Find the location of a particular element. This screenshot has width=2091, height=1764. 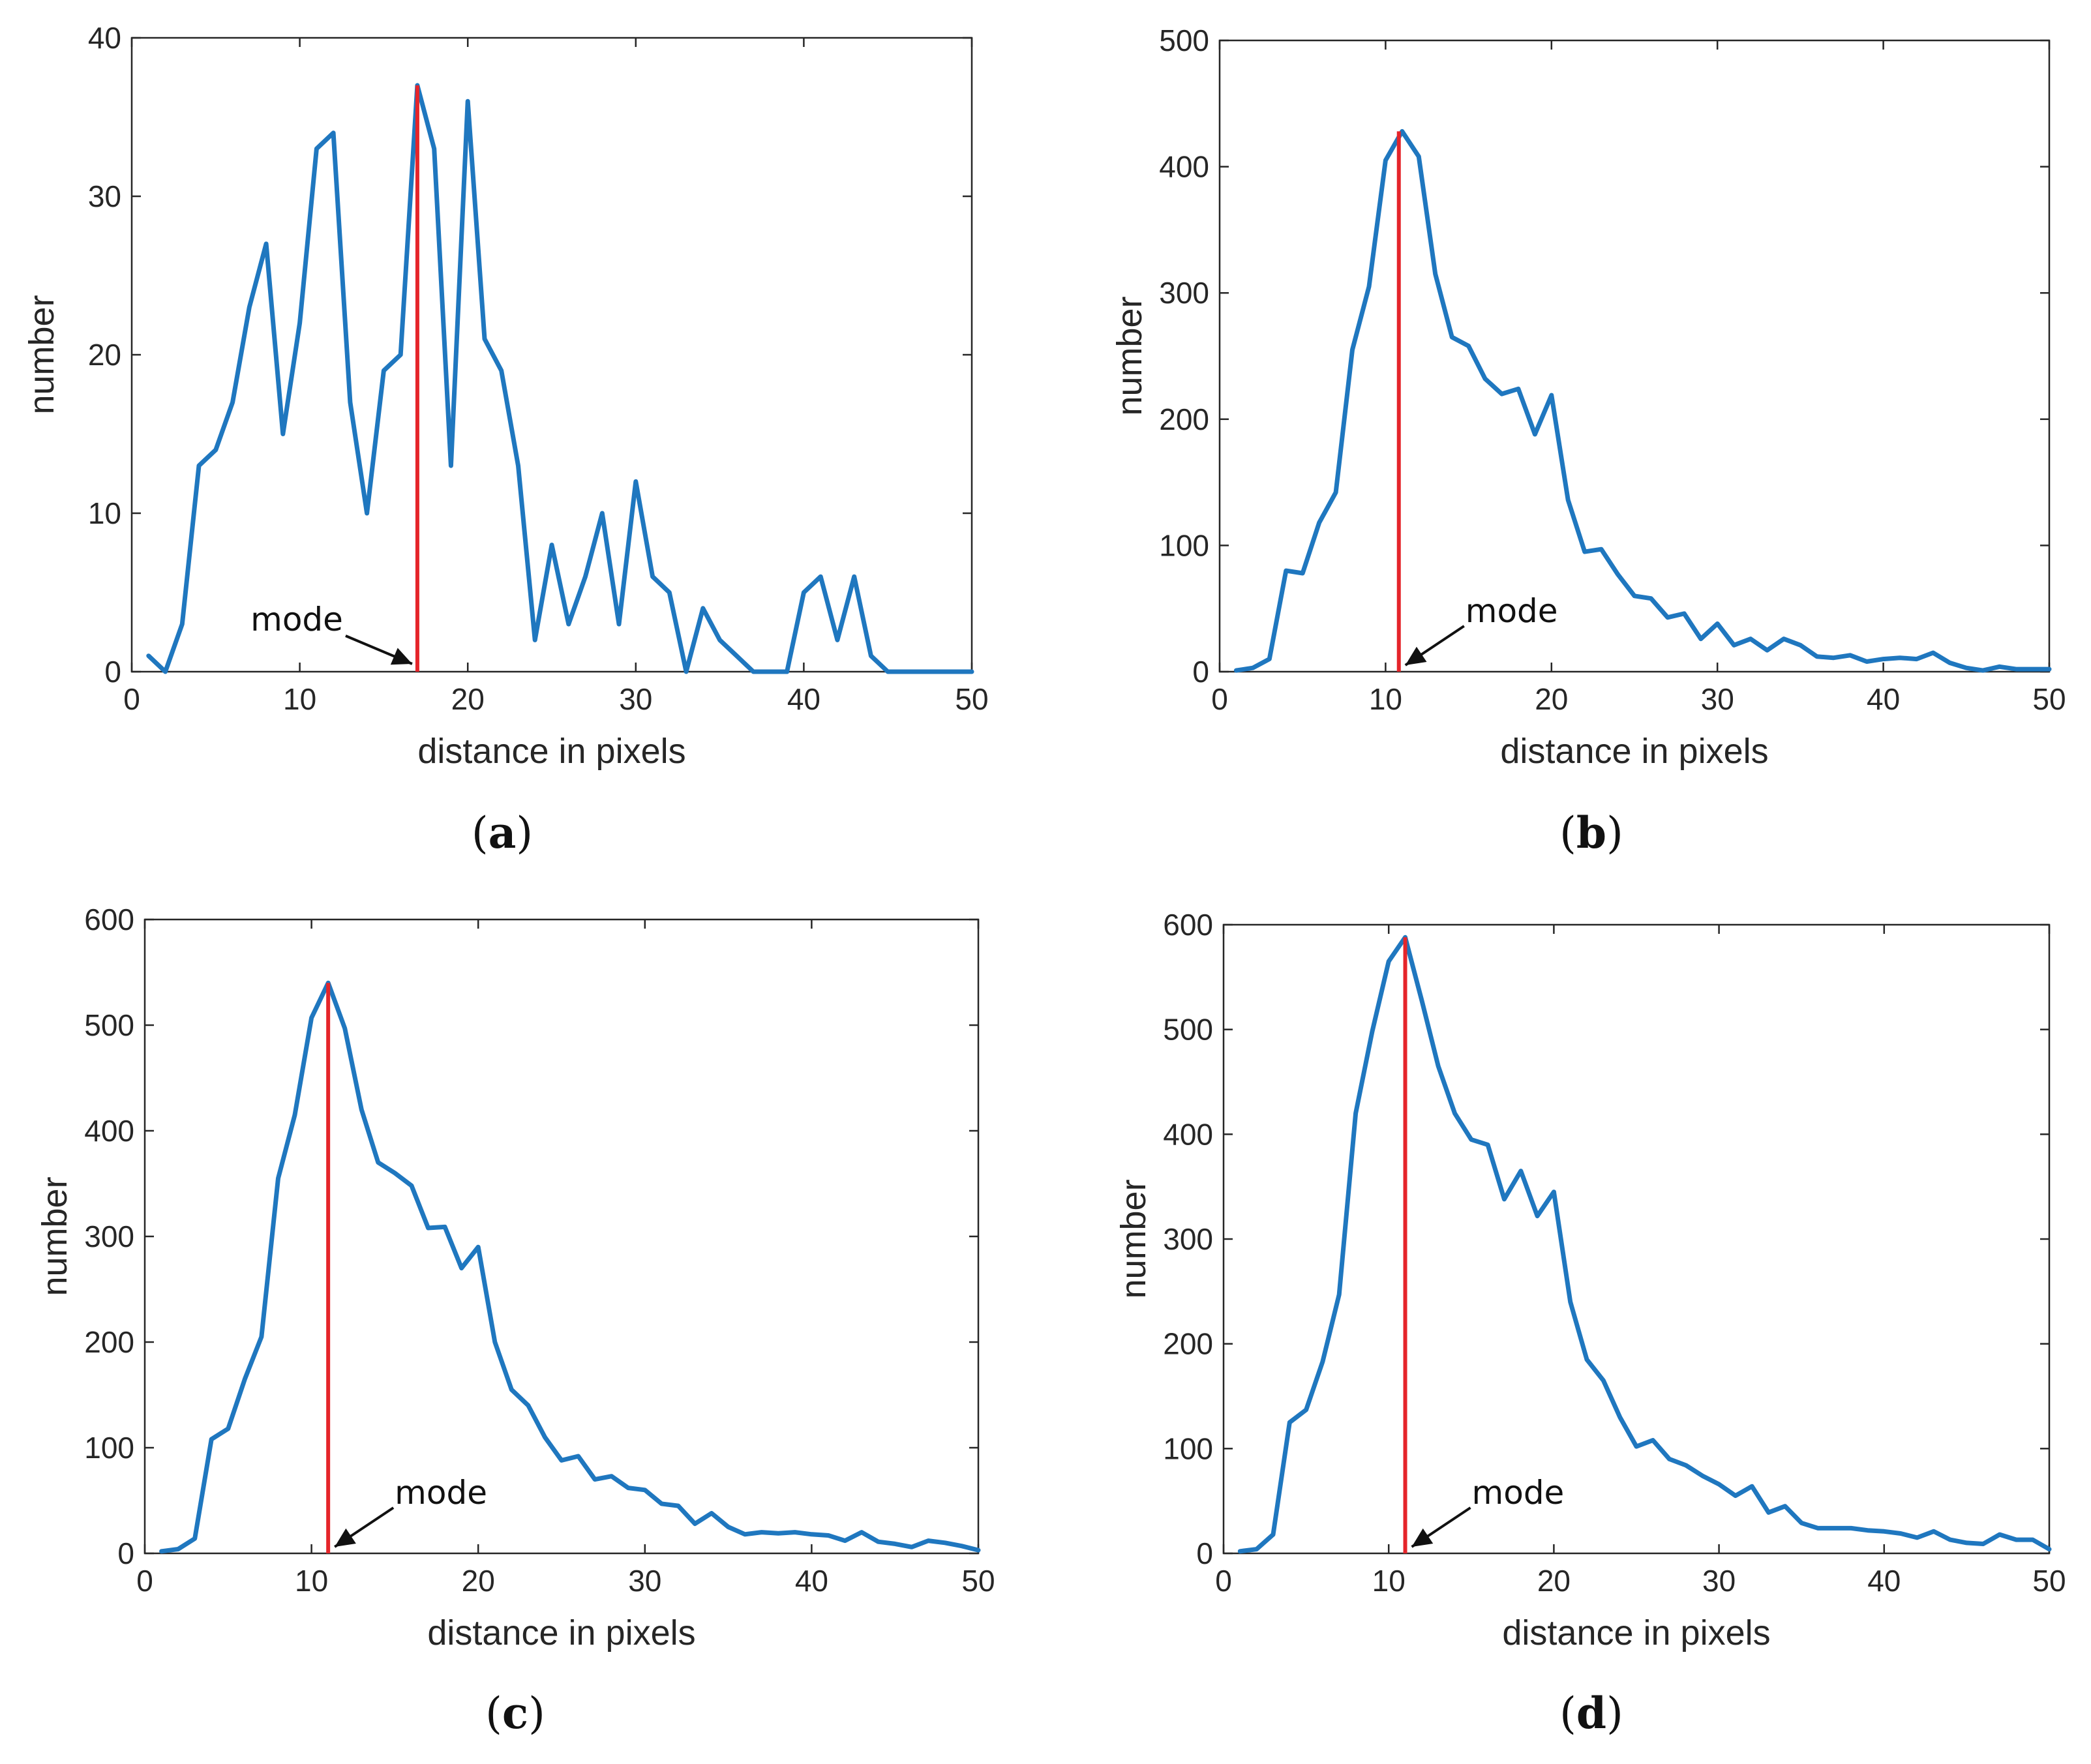

y-tick-label: 30 is located at coordinates (104, 196).